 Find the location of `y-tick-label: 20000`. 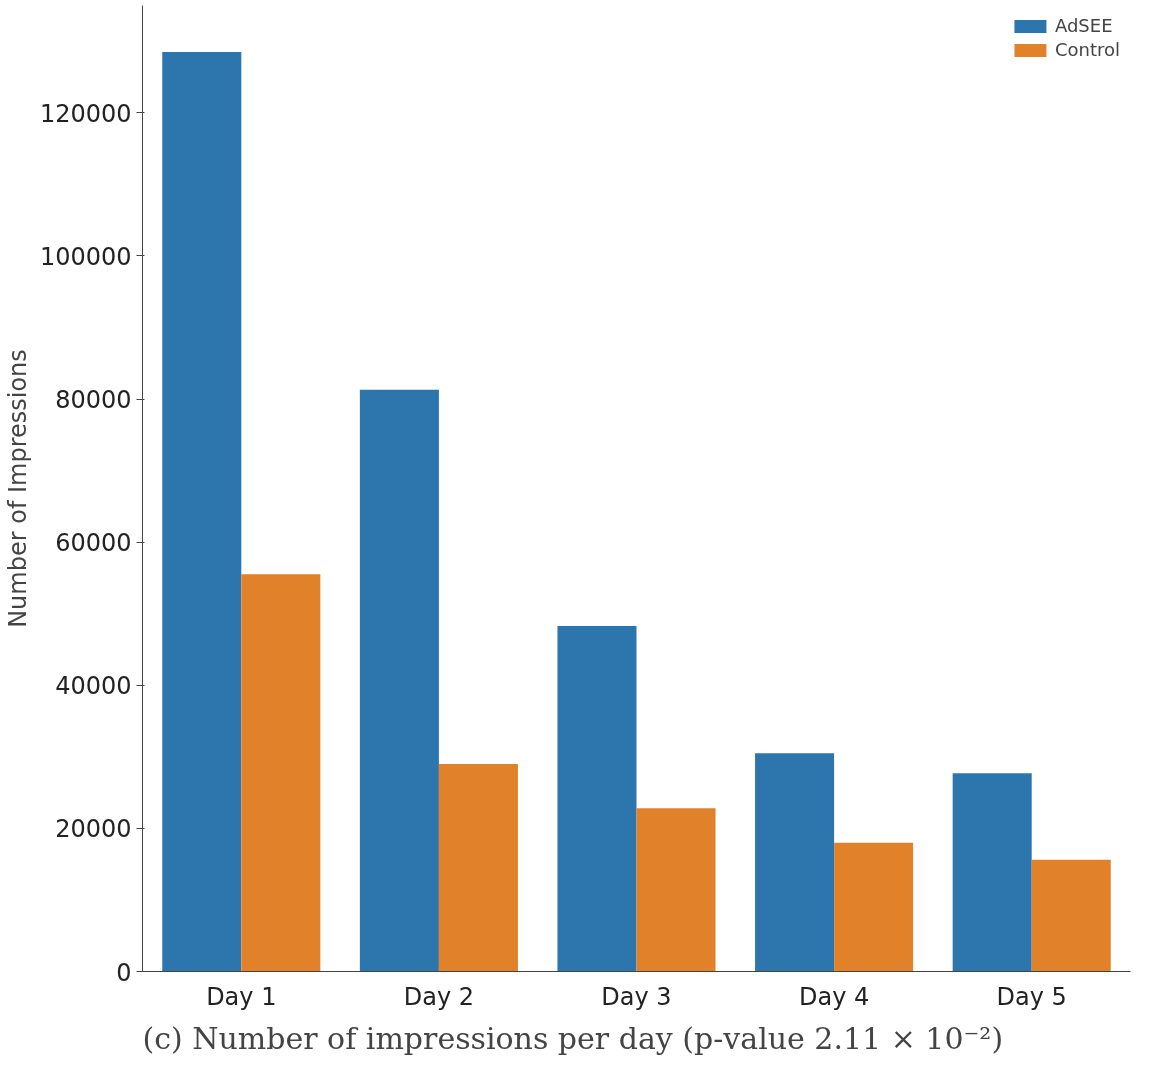

y-tick-label: 20000 is located at coordinates (93, 829).